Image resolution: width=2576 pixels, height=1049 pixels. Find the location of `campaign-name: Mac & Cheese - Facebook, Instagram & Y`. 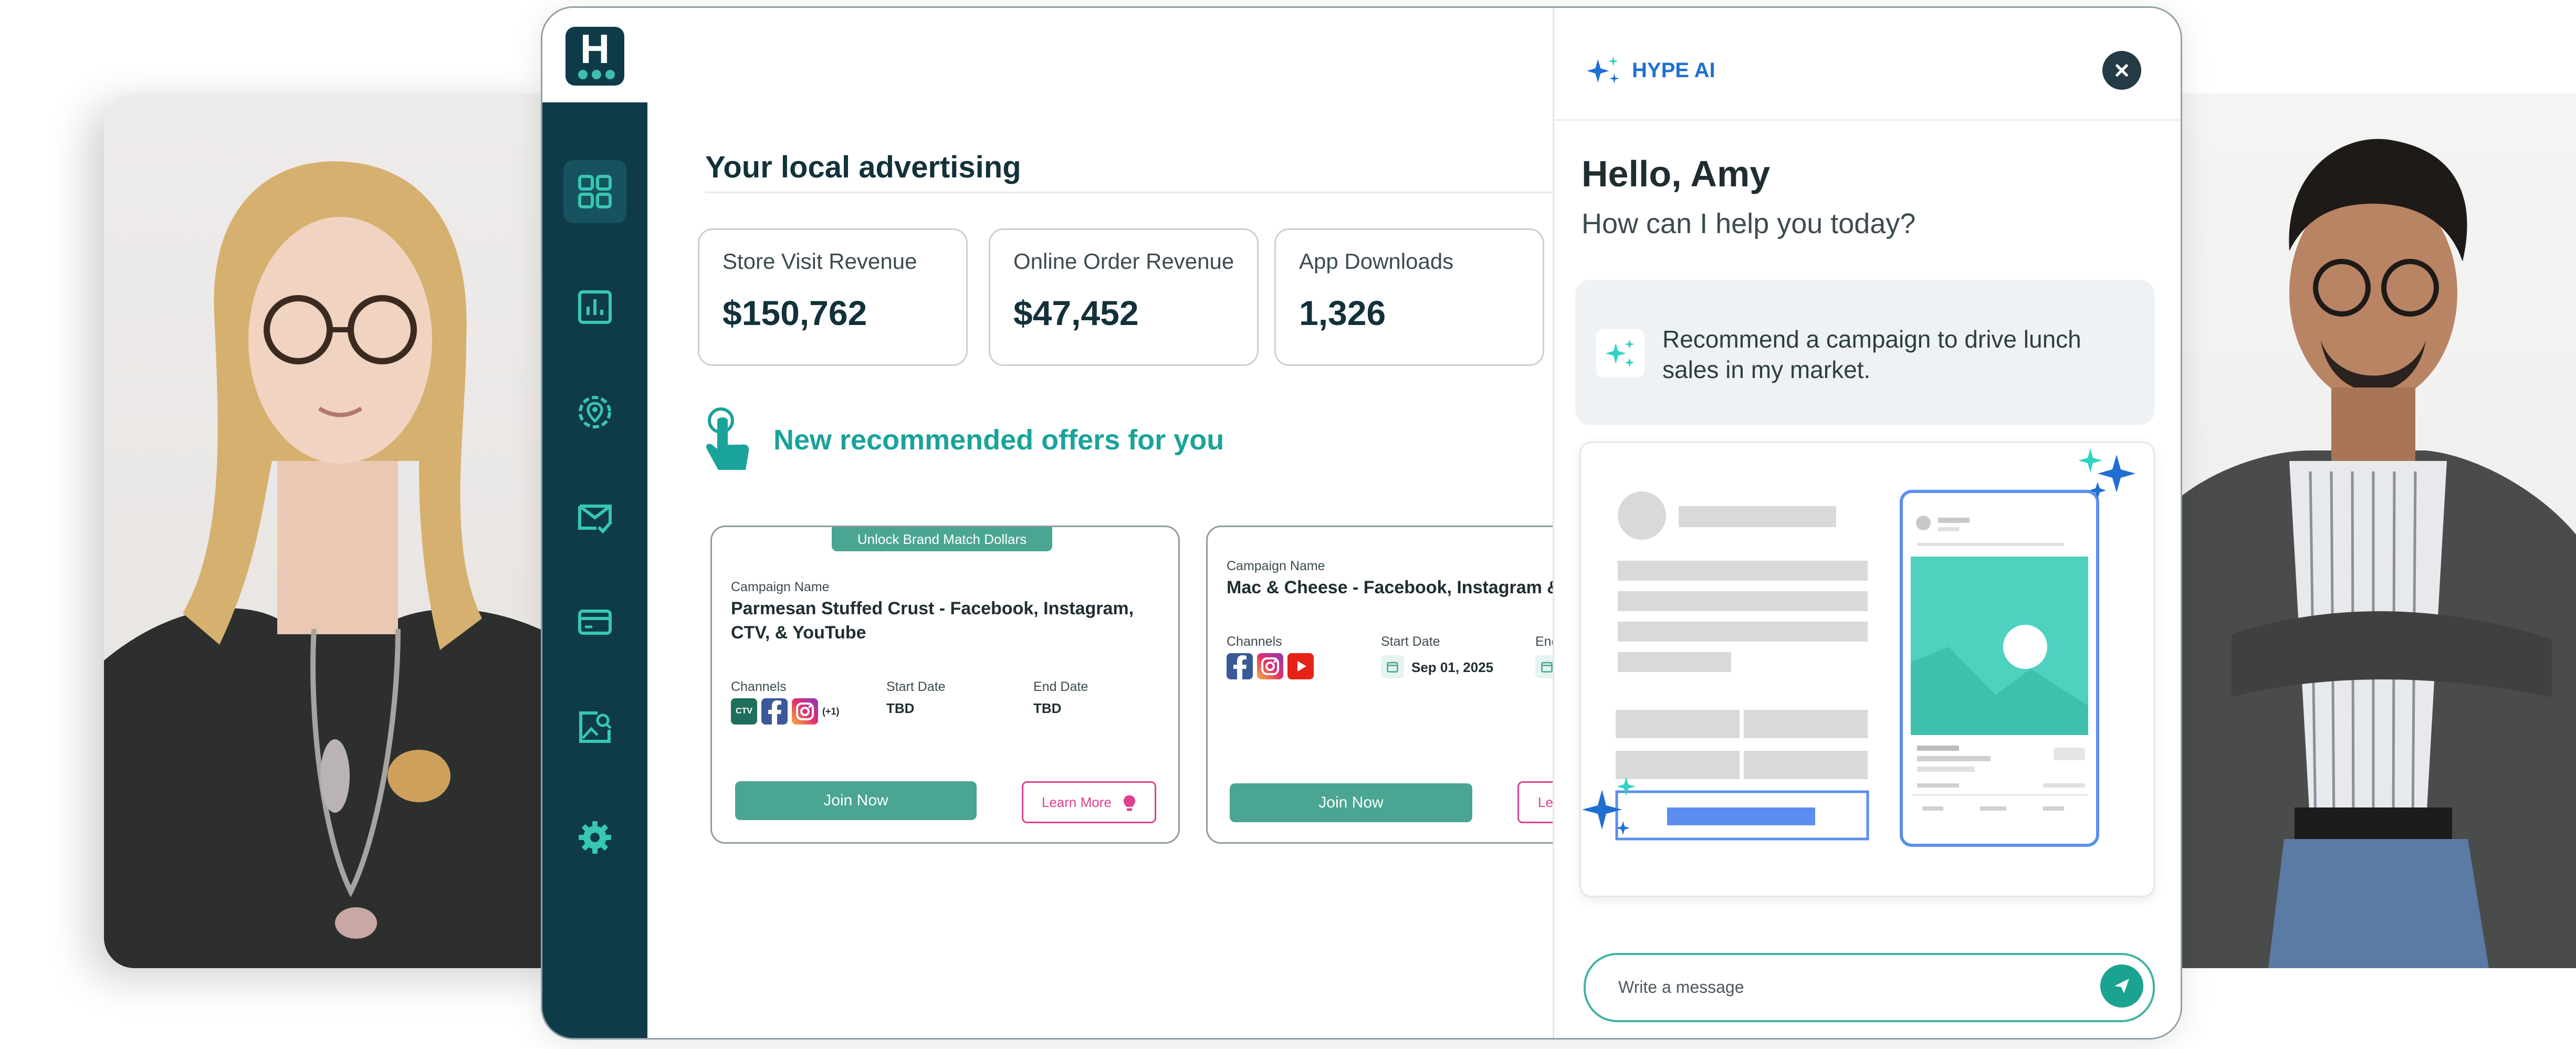

campaign-name: Mac & Cheese - Facebook, Instagram & Y is located at coordinates (1399, 587).